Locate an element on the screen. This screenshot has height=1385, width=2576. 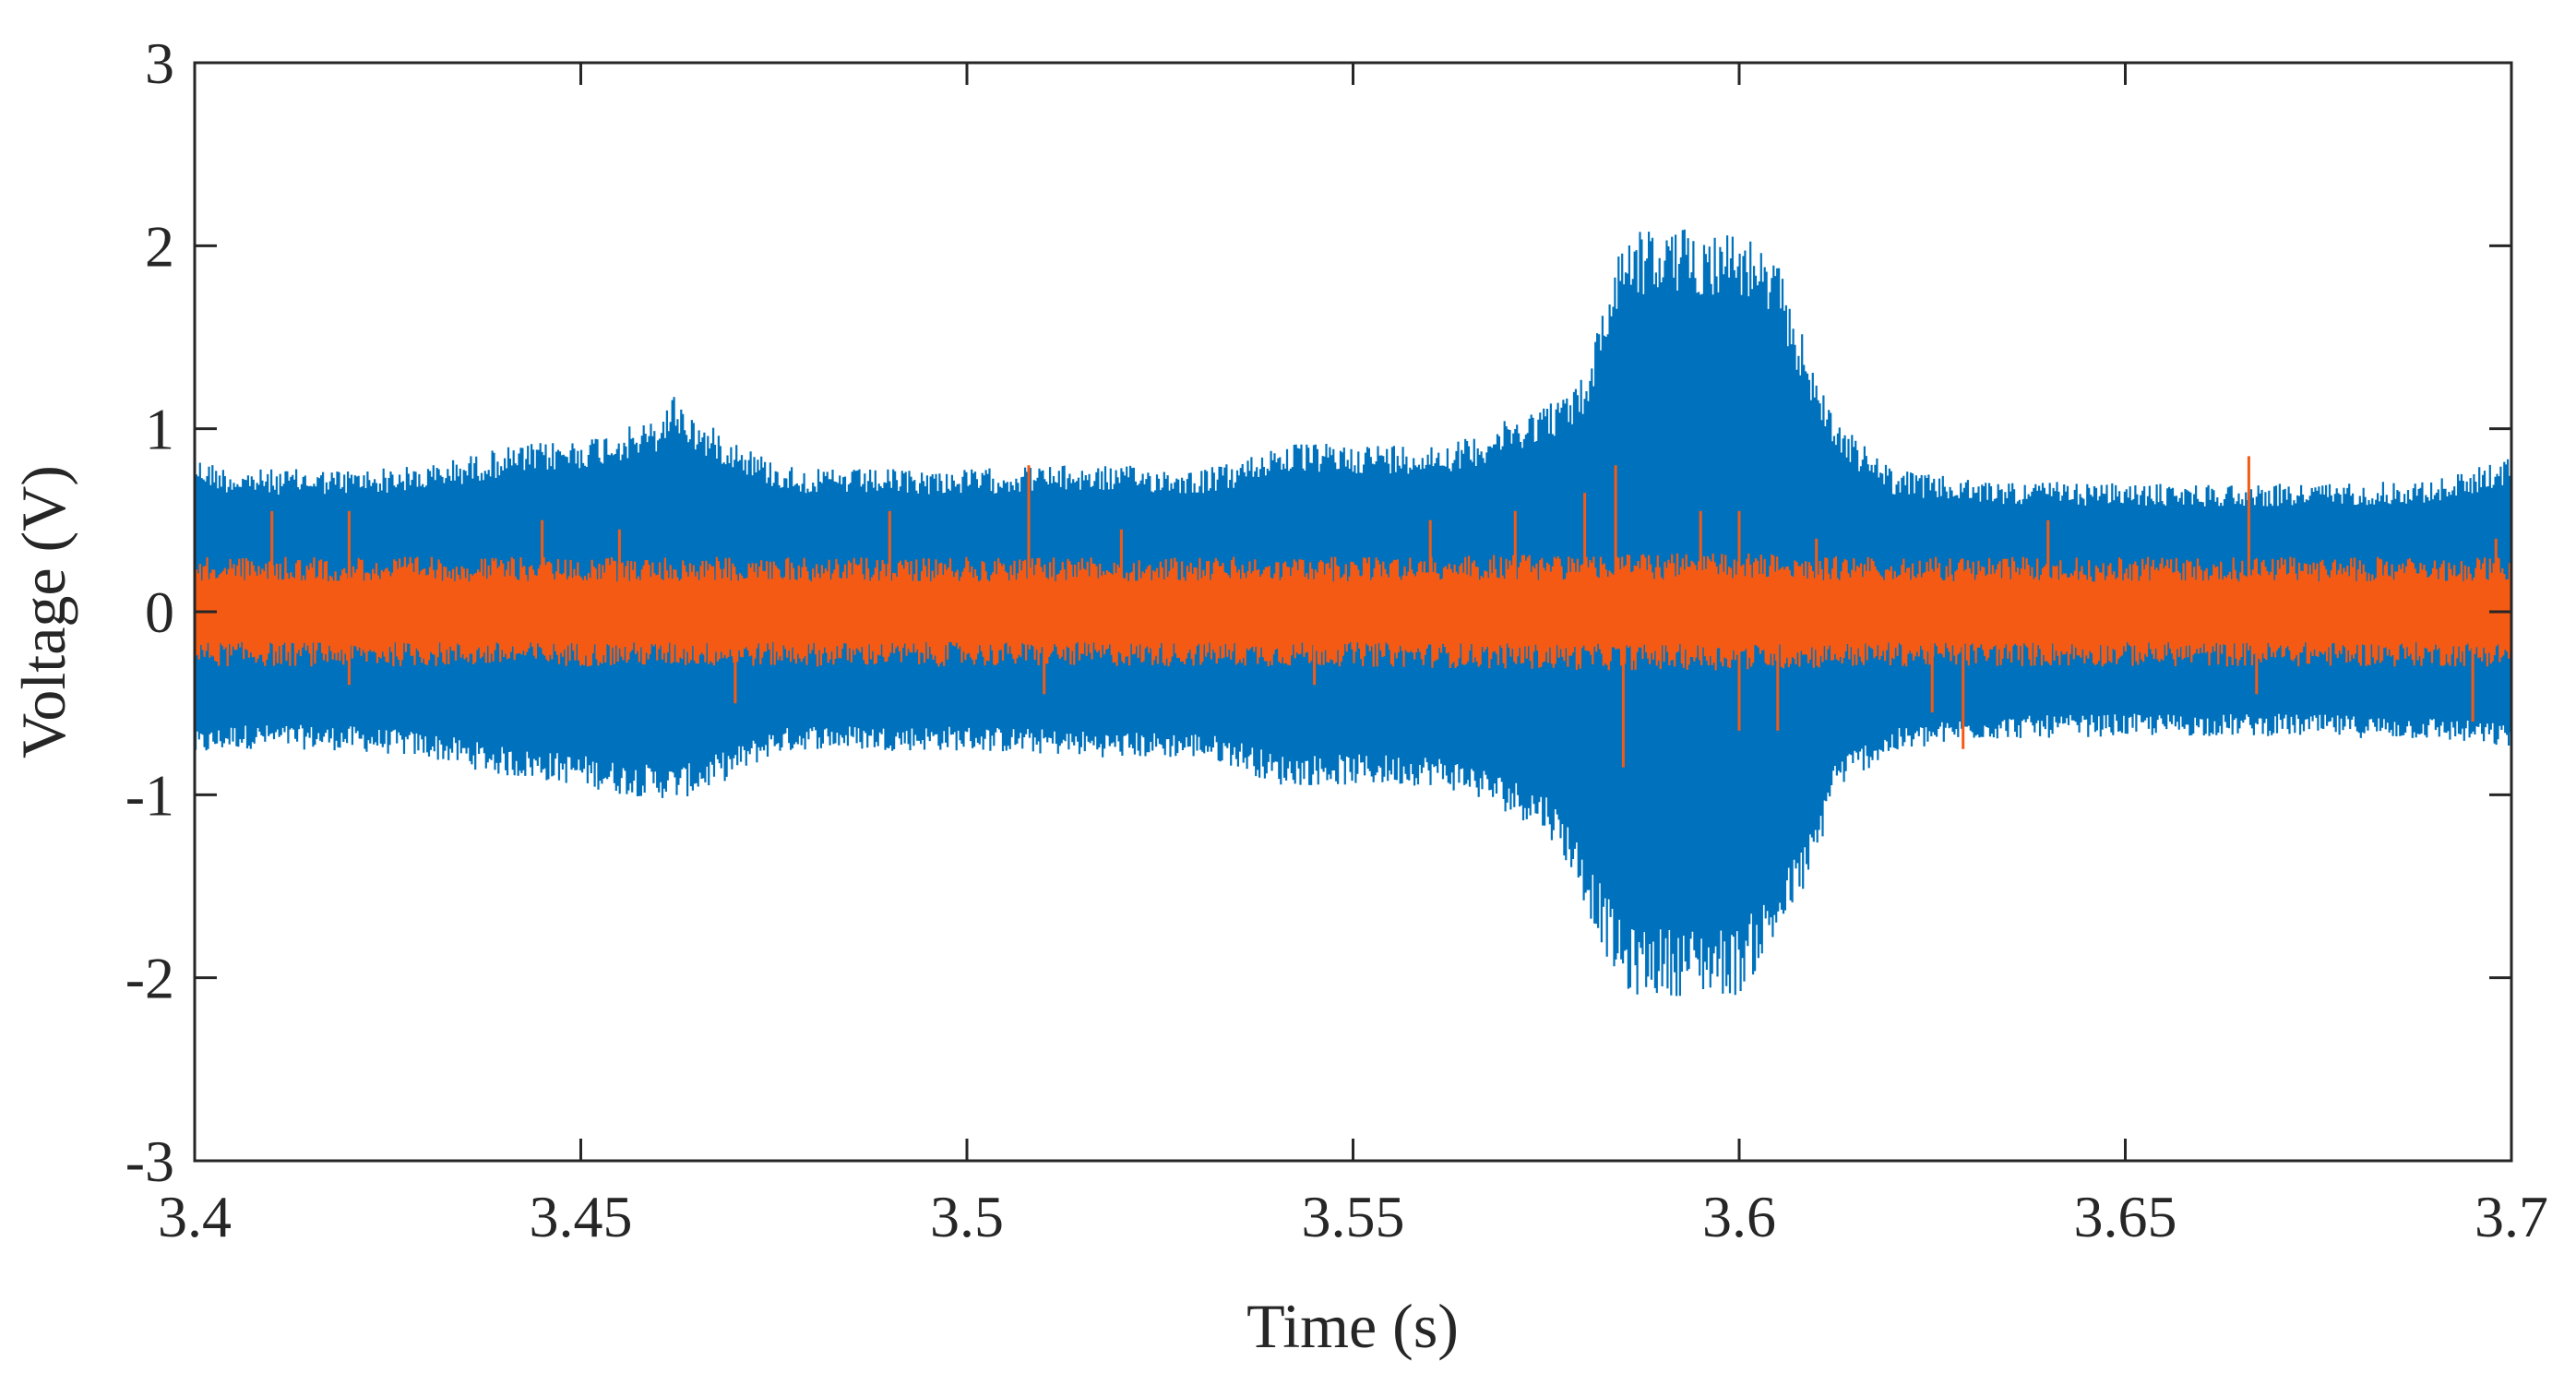
y-axis-label: Voltage (V) is located at coordinates (43, 611).